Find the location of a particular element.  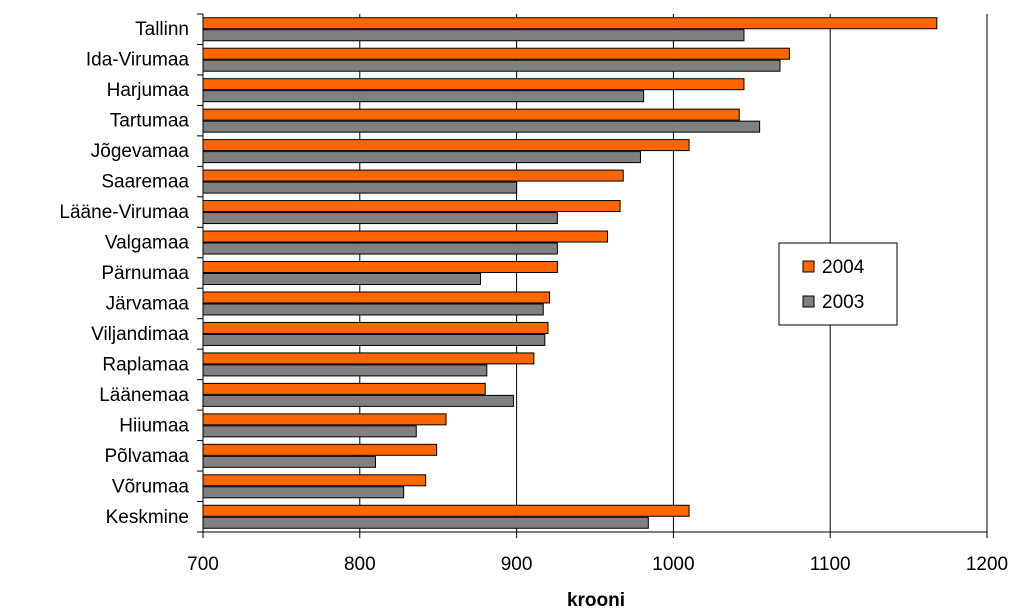

bar-vorumaa-2004 is located at coordinates (314, 480).